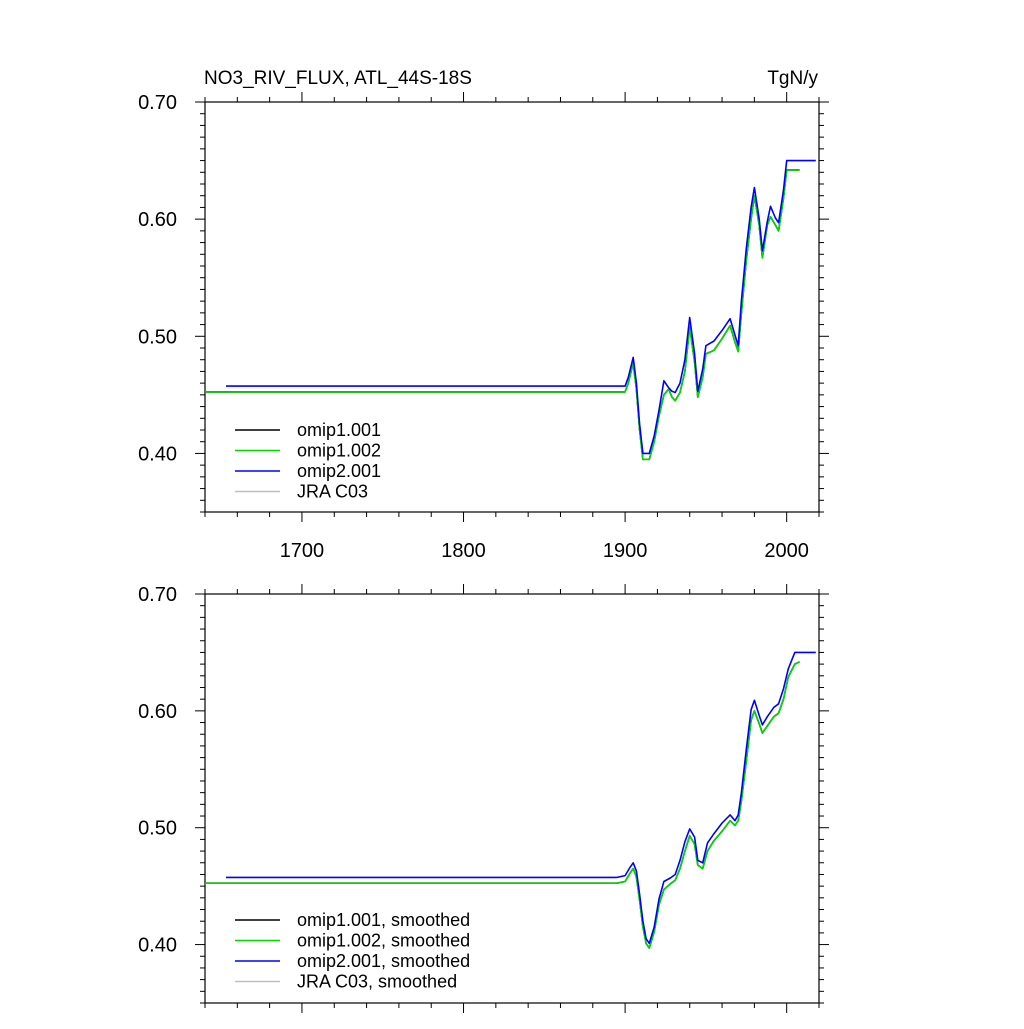 This screenshot has height=1029, width=1024. I want to click on panel2-y-tick-label: 0.60, so click(157, 712).